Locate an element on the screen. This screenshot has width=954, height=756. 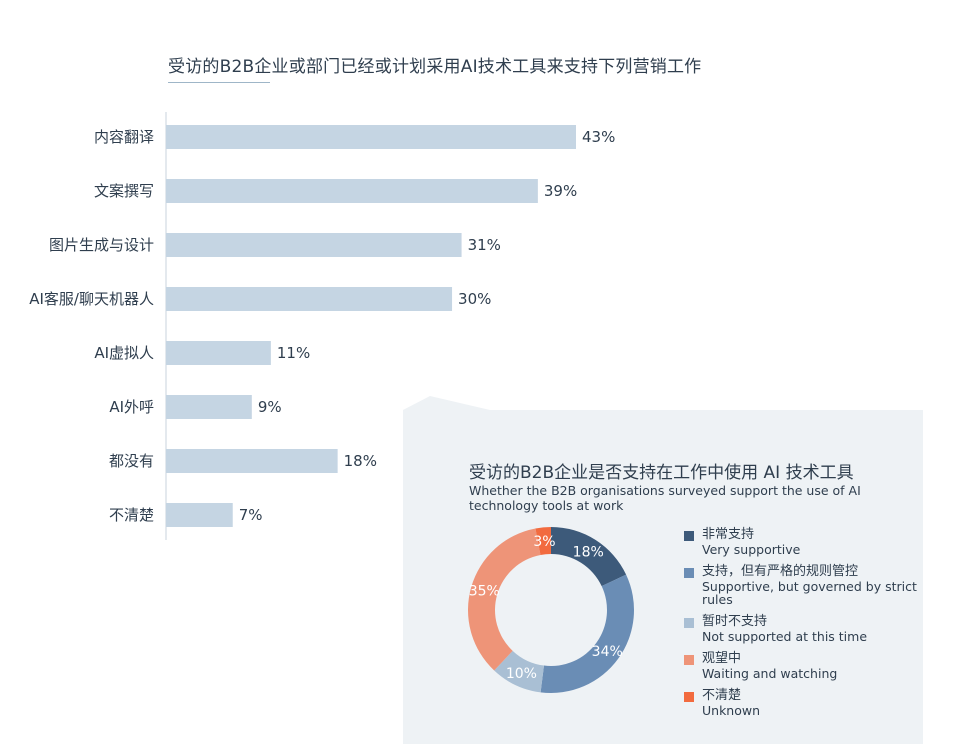
legend-label-zh: 非常支持 is located at coordinates (728, 534).